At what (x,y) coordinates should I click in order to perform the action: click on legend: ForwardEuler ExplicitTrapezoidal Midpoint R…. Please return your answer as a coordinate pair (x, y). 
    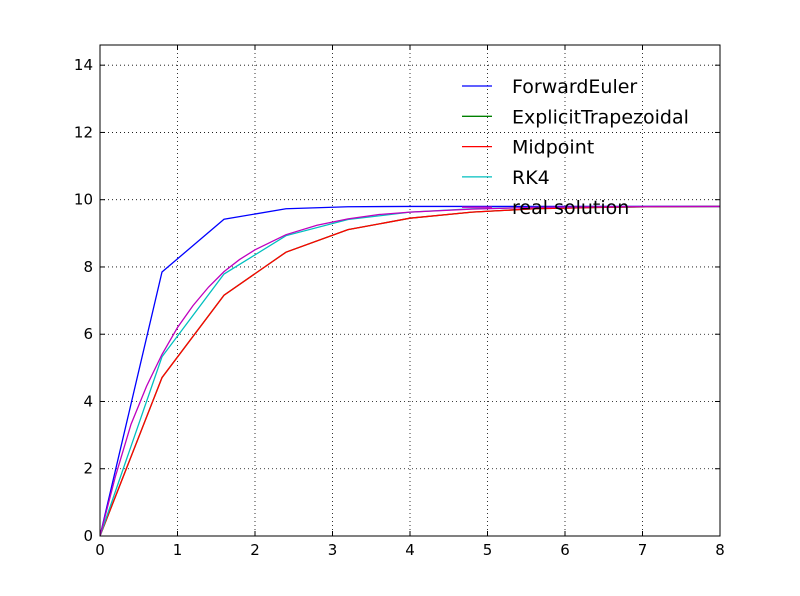
    Looking at the image, I should click on (575, 147).